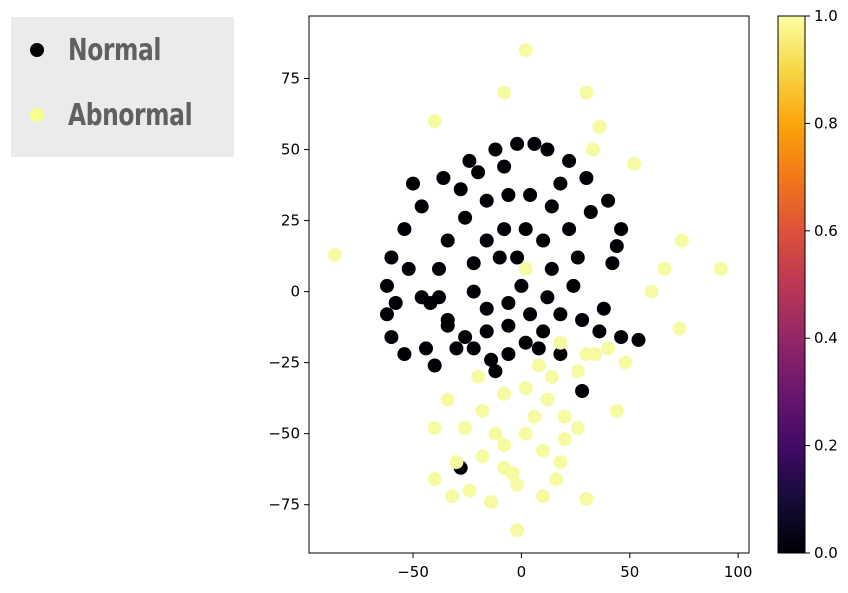  I want to click on legend-label-abnormal: Abnormal, so click(130, 115).